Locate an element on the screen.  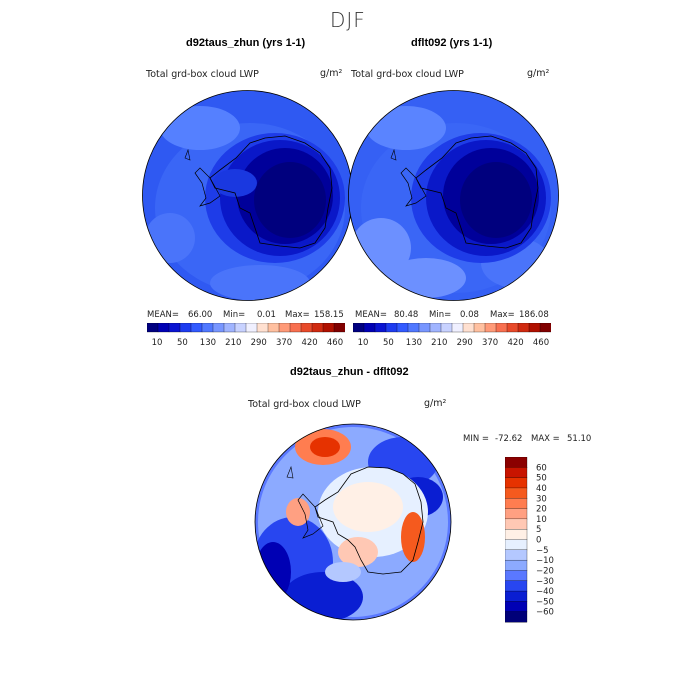
panel3-min-label: MIN = is located at coordinates (476, 439).